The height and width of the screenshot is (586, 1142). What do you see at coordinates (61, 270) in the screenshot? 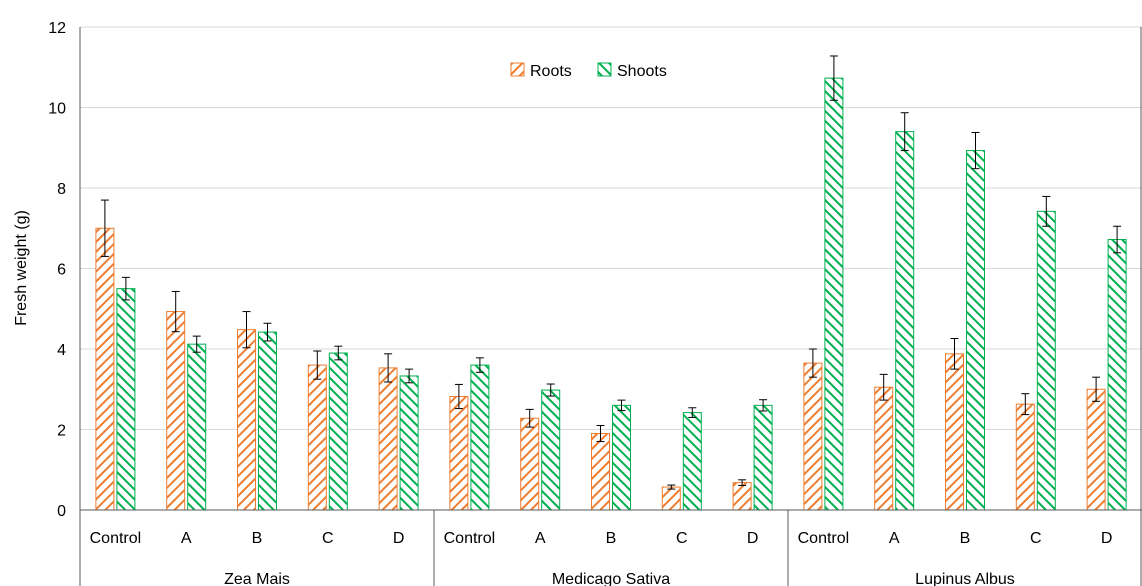
I see `y-tick-label: 6` at bounding box center [61, 270].